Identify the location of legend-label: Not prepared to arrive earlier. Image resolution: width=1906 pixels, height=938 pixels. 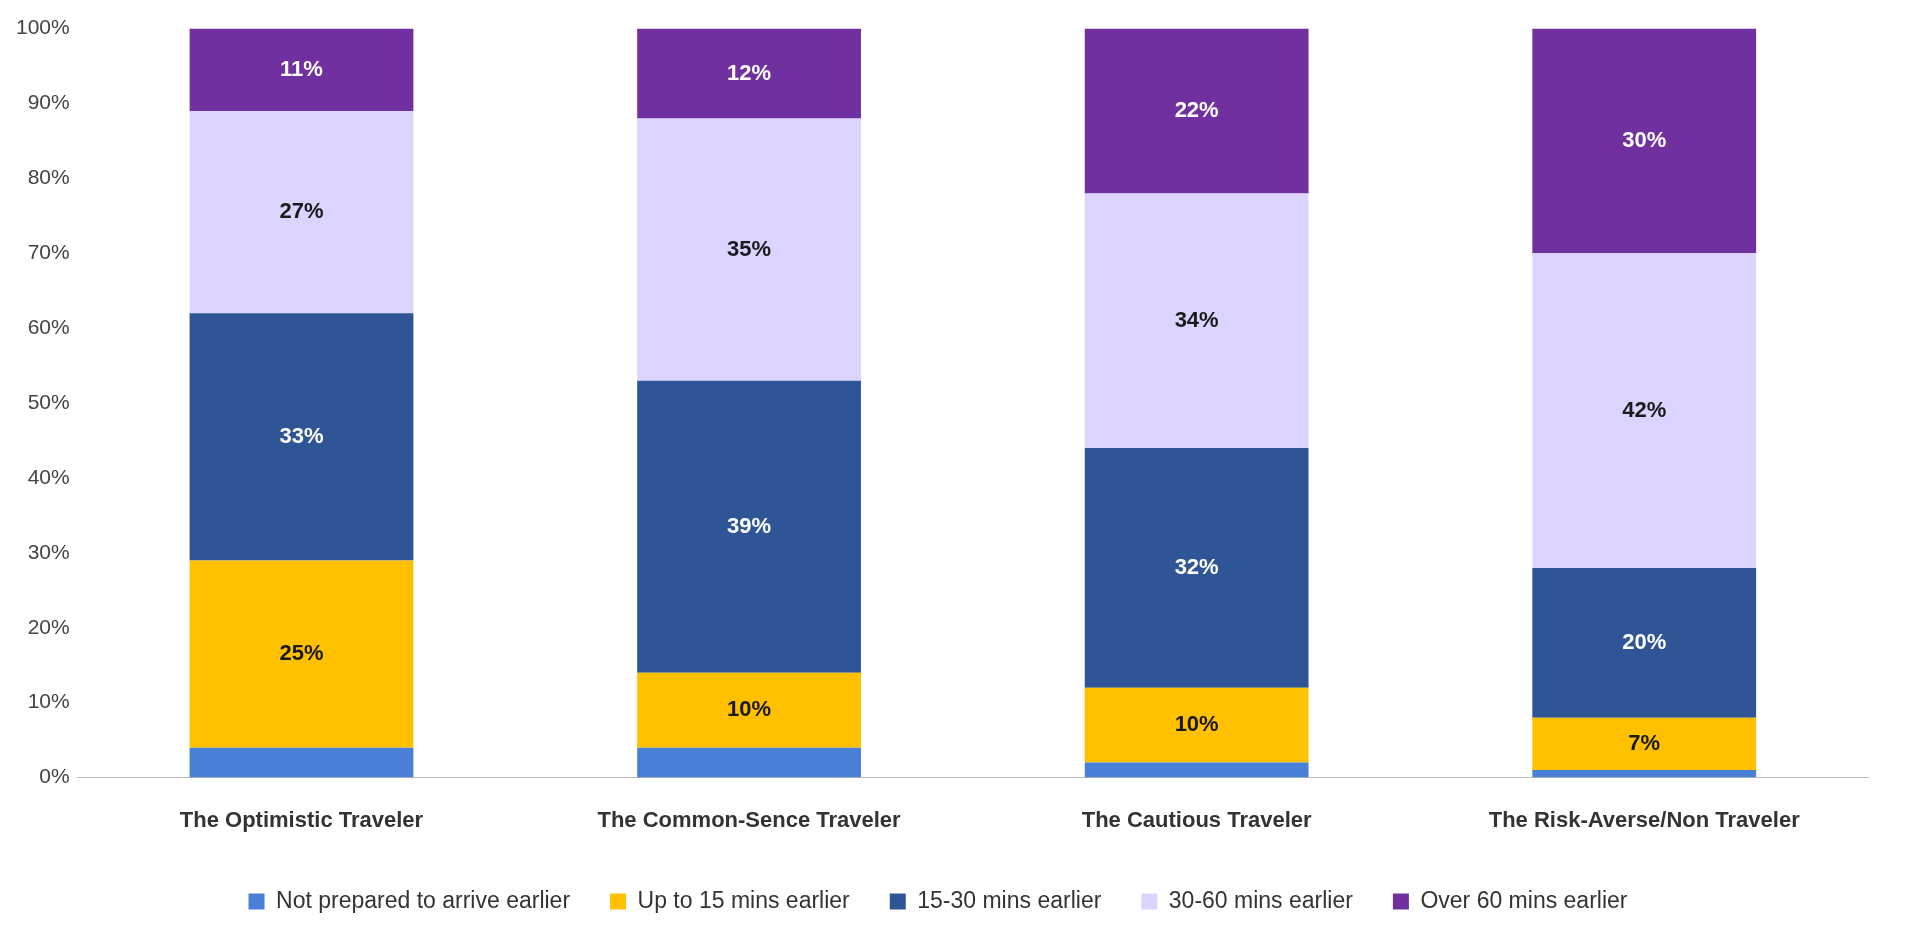
(423, 899).